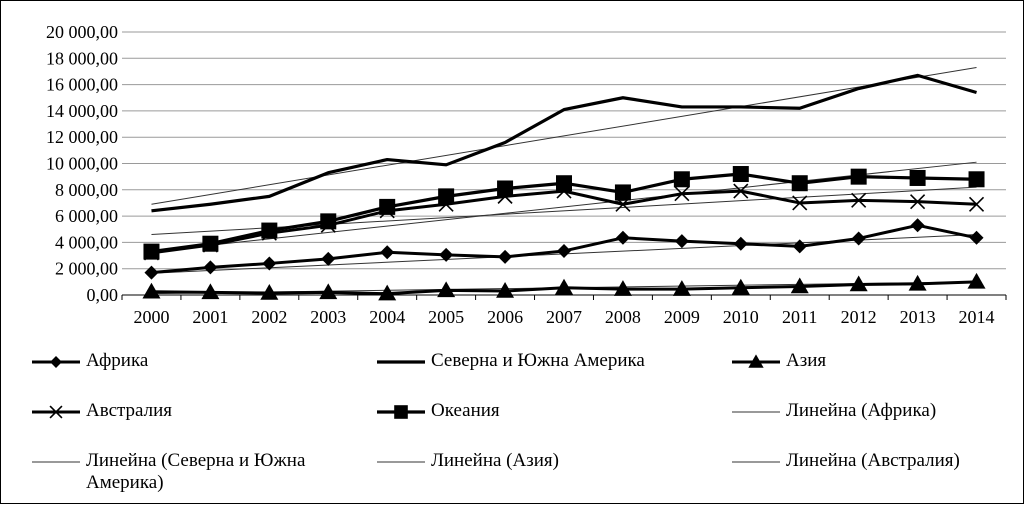 The width and height of the screenshot is (1026, 506). I want to click on y-tick-label: 2 000,00, so click(86, 269).